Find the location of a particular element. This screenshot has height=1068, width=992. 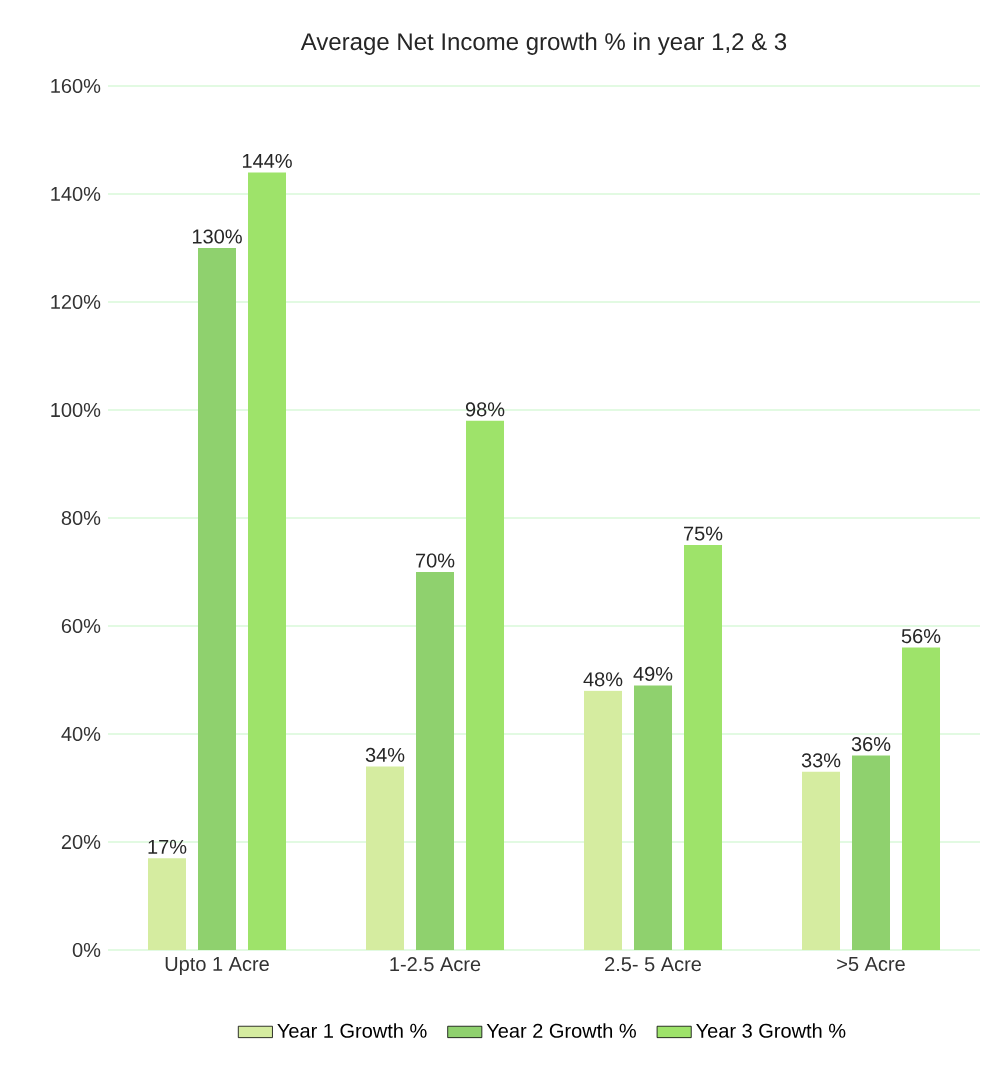

y-tick-label: 100% is located at coordinates (76, 410).